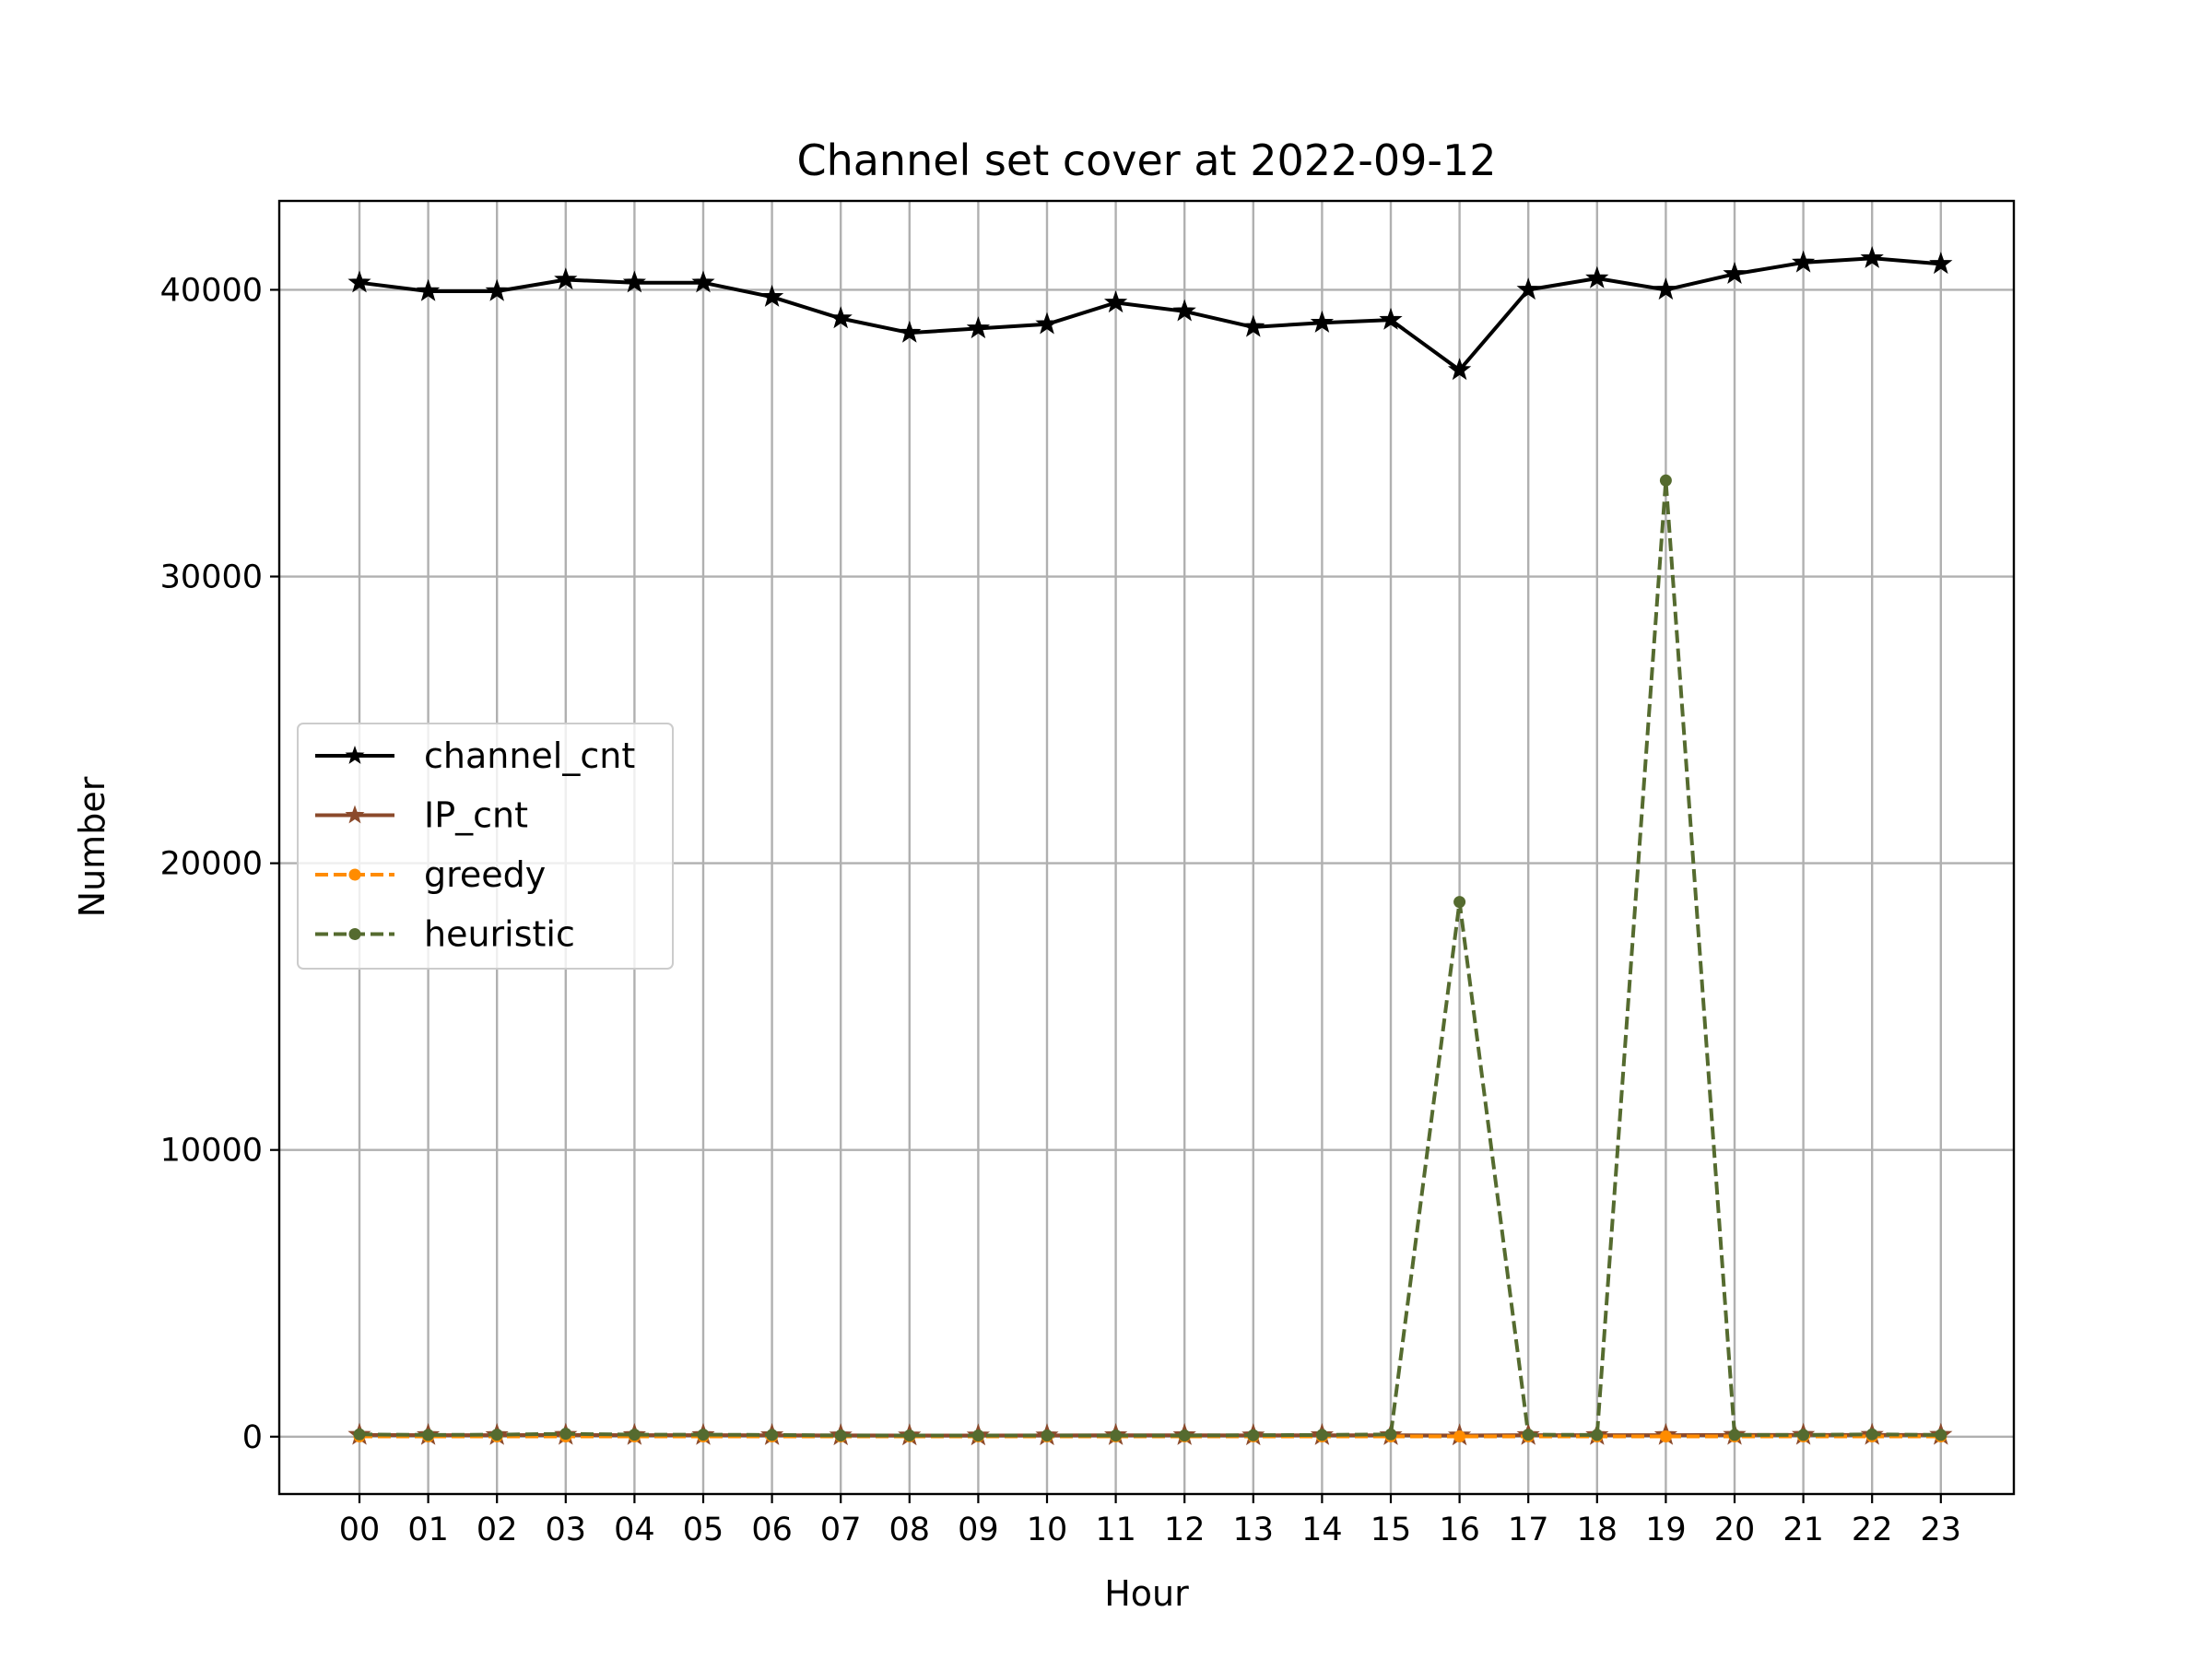 This screenshot has height=1659, width=2212. Describe the element at coordinates (1459, 1530) in the screenshot. I see `x-tick-label: 16` at that location.